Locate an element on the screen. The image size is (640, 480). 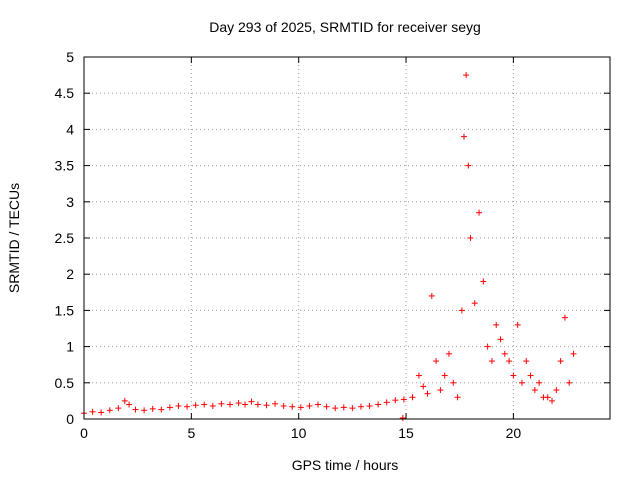
x-tick-label: 0 is located at coordinates (84, 433).